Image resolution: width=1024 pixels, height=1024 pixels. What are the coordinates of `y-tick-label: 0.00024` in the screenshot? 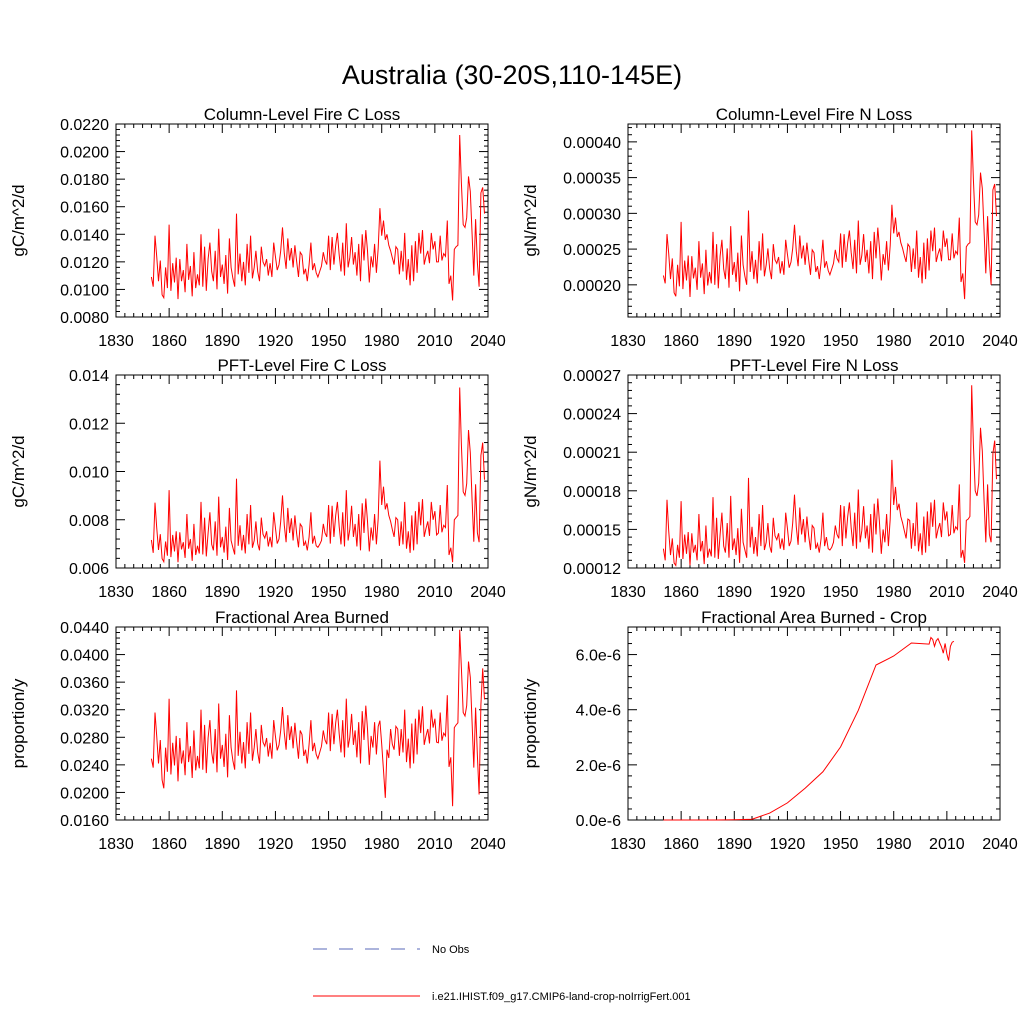 It's located at (592, 415).